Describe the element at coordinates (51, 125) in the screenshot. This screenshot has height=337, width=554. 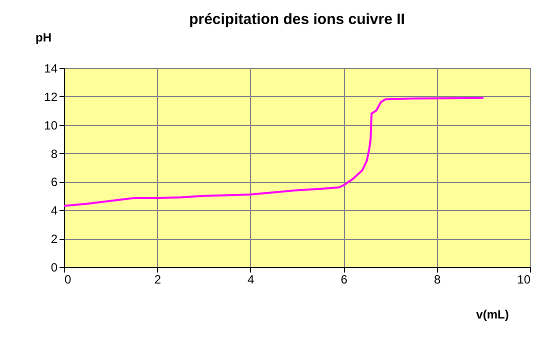
I see `y-tick-label: 10` at that location.